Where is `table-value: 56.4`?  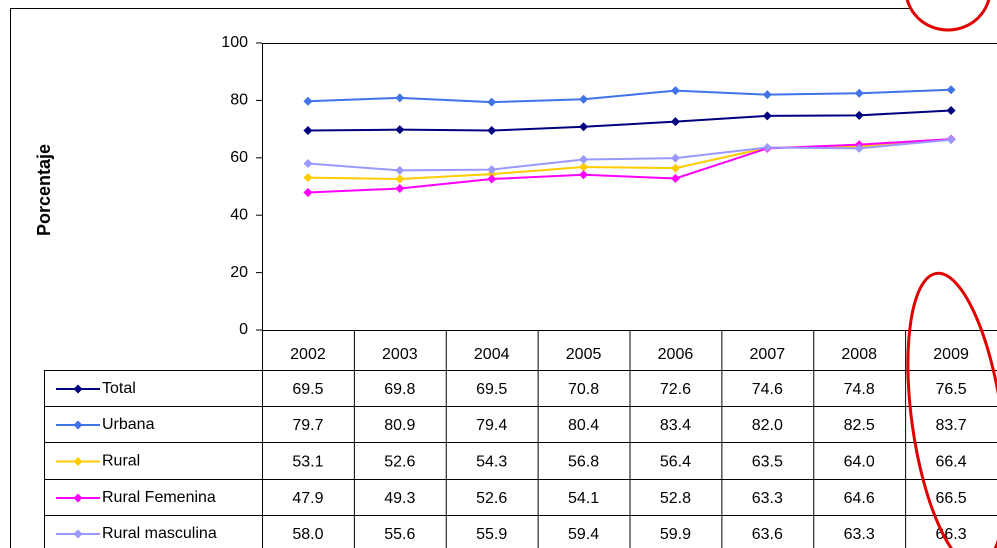 table-value: 56.4 is located at coordinates (675, 462).